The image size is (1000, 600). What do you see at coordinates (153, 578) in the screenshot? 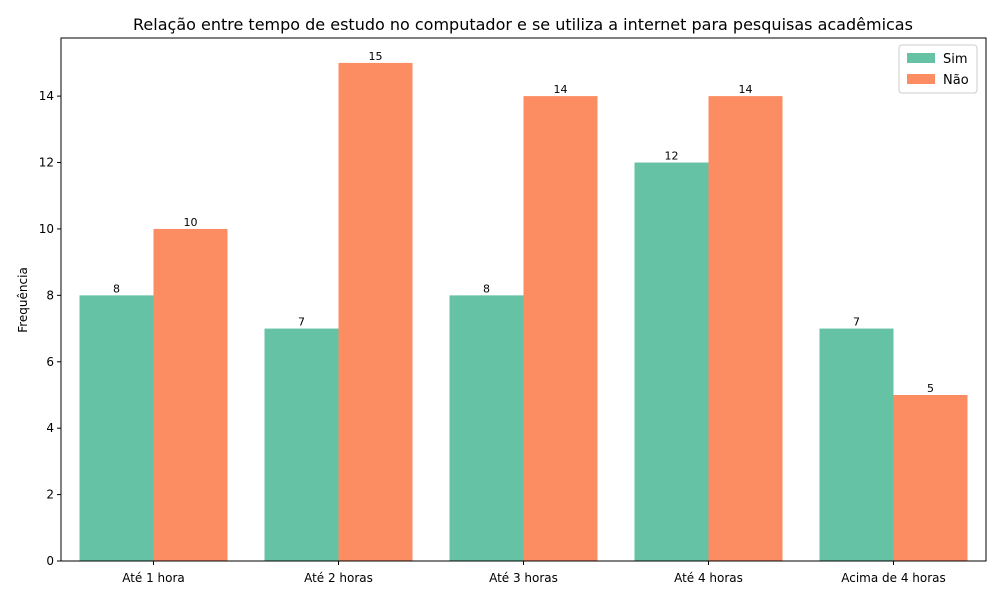
I see `x-tick-label: Até 1 hora` at bounding box center [153, 578].